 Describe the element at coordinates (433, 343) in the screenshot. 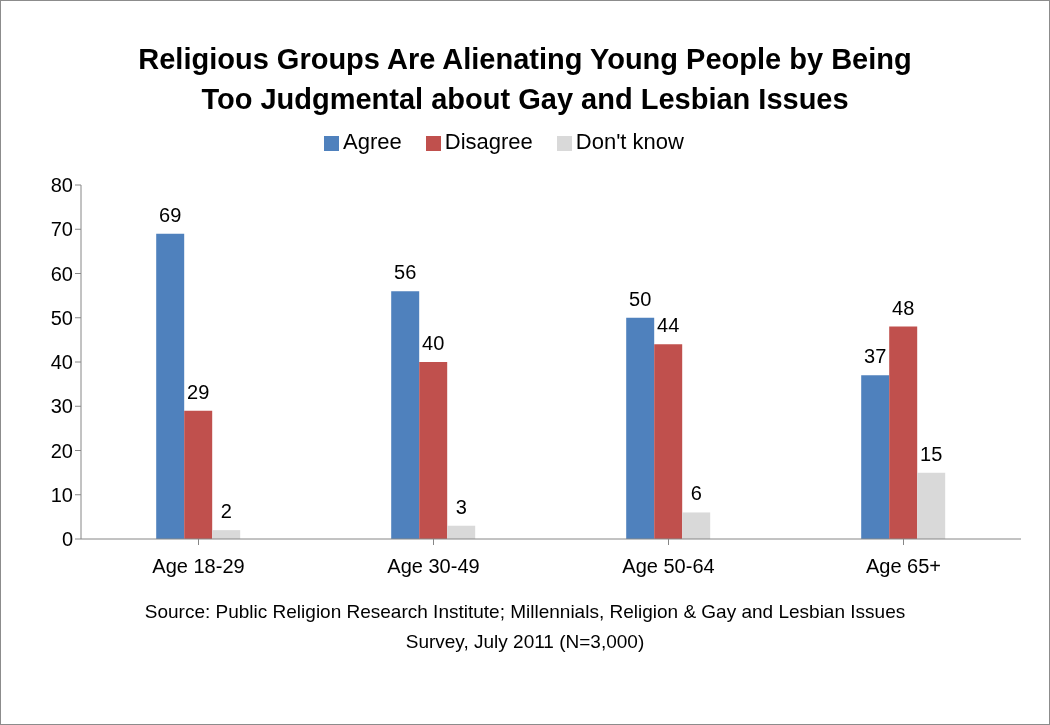

I see `data-label: 40` at that location.